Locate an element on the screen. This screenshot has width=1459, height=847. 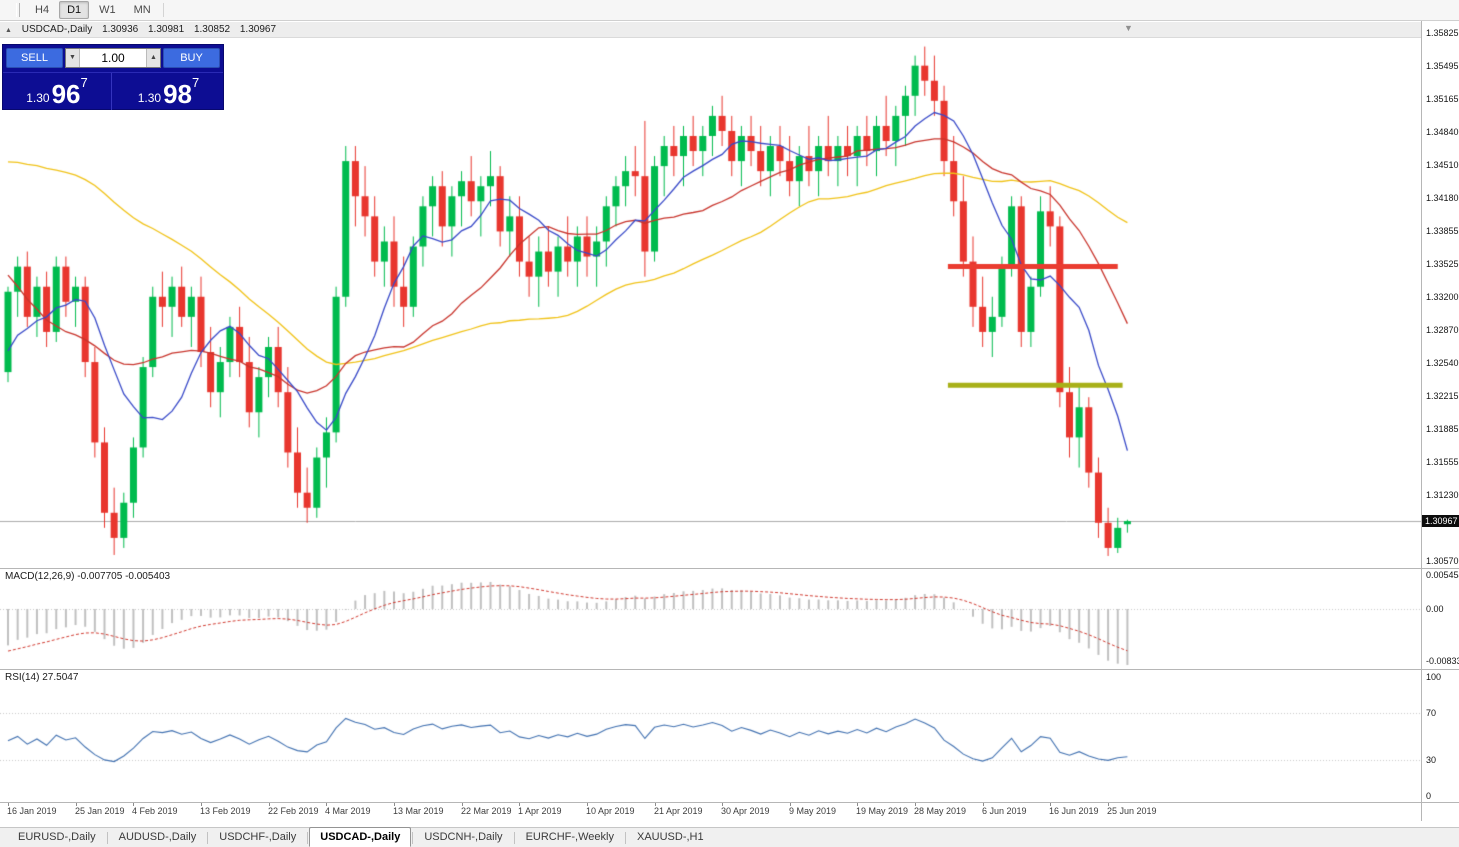
price-axis-label: 1.35165 is located at coordinates (1442, 99).